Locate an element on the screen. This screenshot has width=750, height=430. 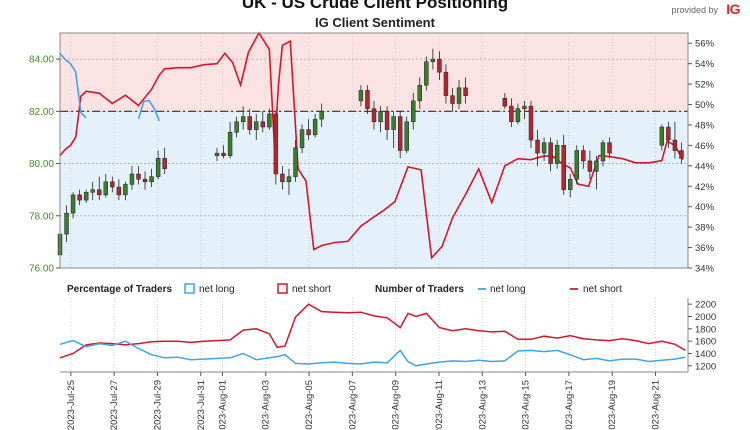
legend-pct-short-label: net short is located at coordinates (311, 289).